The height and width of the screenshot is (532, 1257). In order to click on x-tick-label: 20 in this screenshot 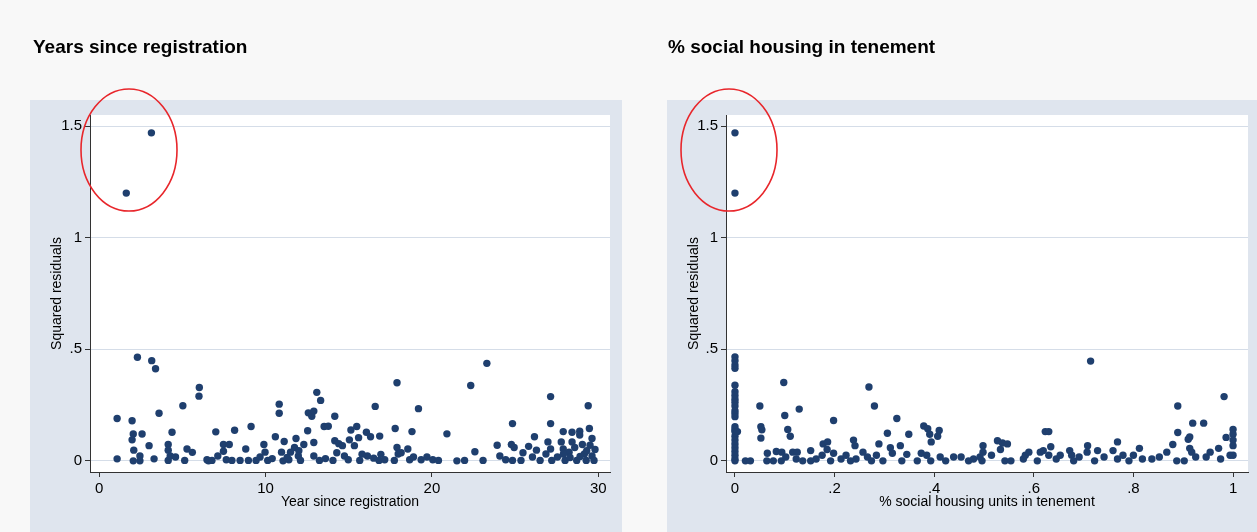, I will do `click(432, 488)`.